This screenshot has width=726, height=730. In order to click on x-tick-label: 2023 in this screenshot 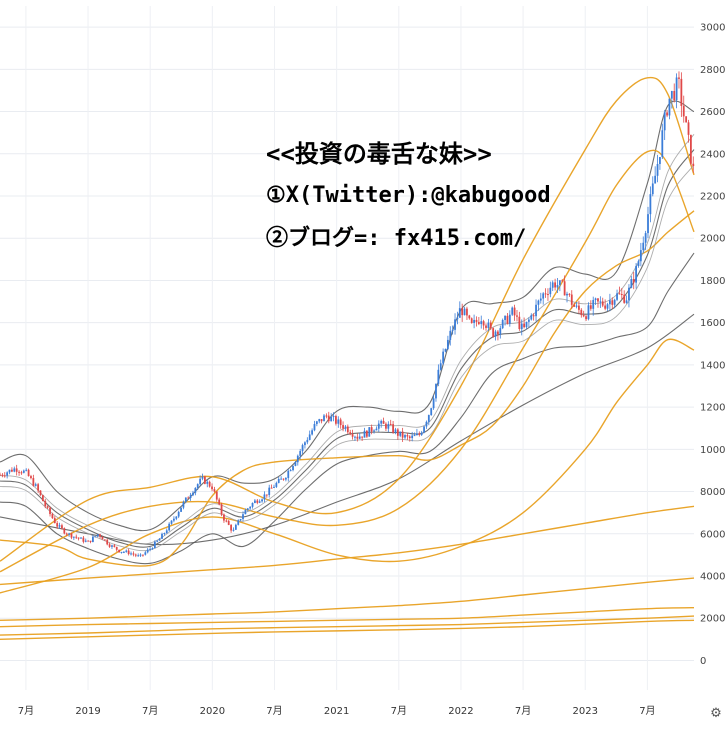, I will do `click(585, 711)`.